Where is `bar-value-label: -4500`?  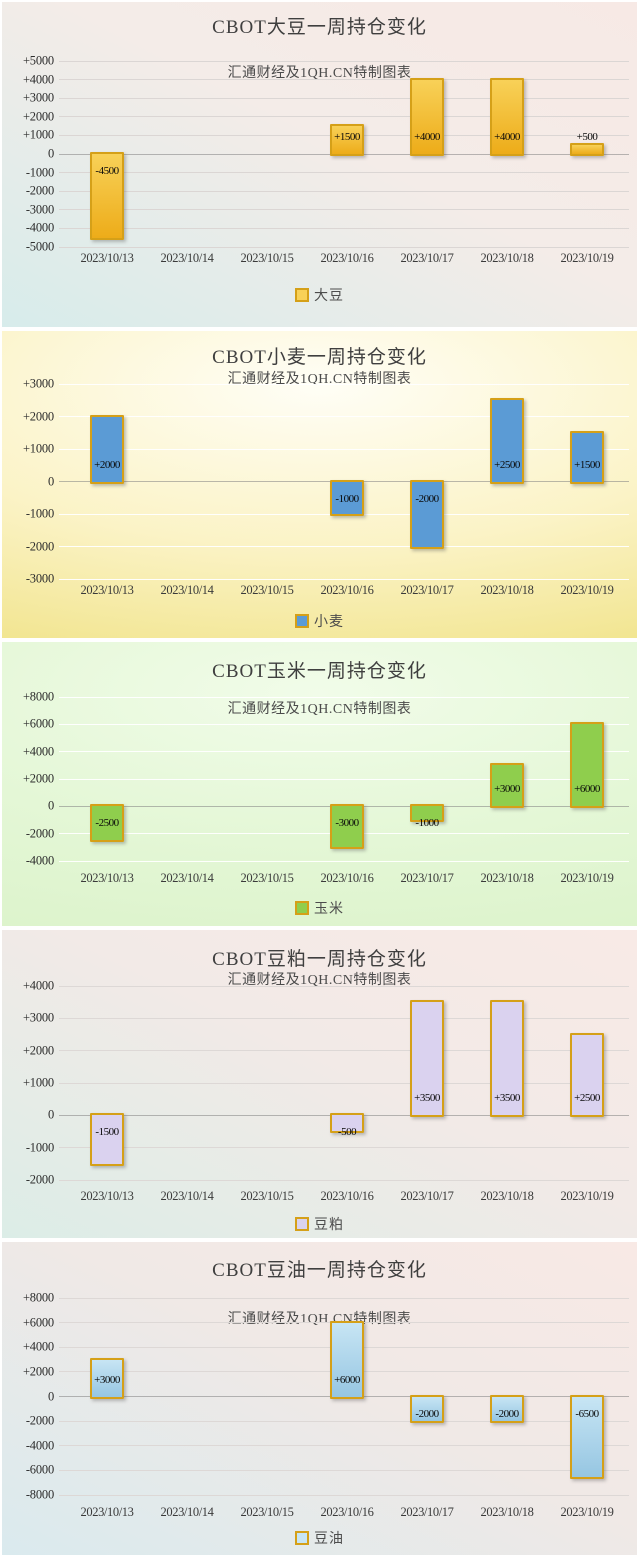 bar-value-label: -4500 is located at coordinates (107, 171).